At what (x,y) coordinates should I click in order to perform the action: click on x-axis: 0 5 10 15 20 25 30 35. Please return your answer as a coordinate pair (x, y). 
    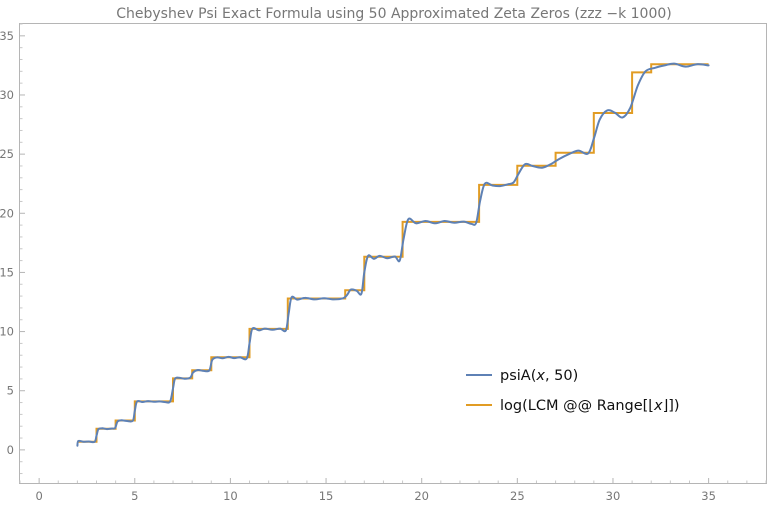
    Looking at the image, I should click on (393, 490).